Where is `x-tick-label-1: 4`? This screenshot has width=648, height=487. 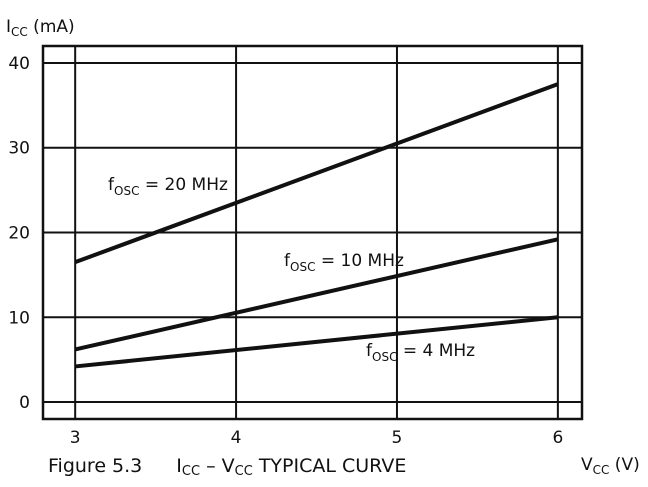
x-tick-label-1: 4 is located at coordinates (236, 438).